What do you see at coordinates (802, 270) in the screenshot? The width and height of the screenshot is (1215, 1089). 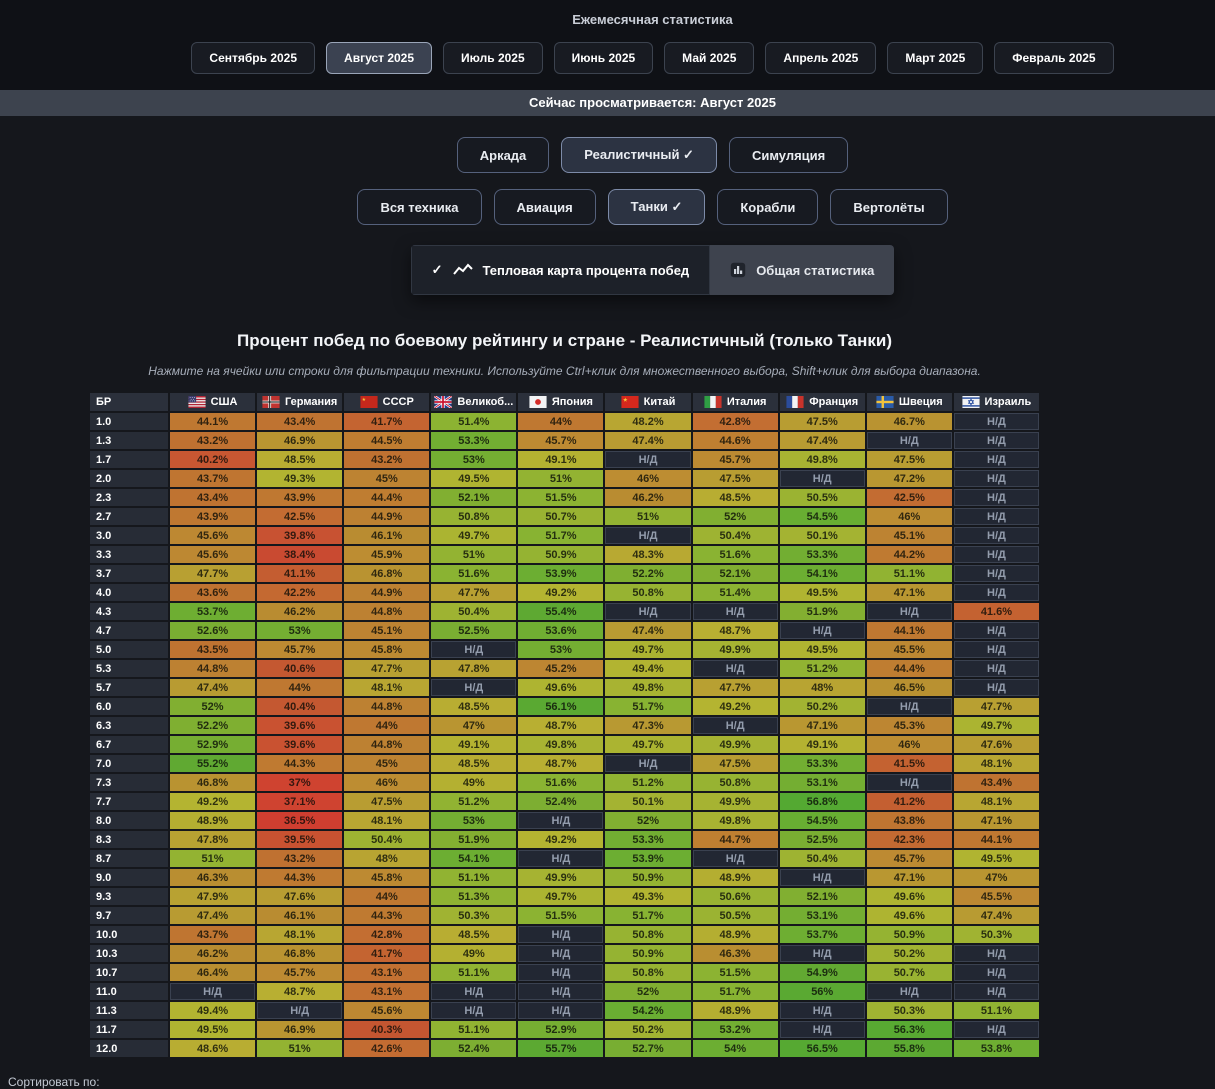 I see `stats-view-toggle: Общая статистика` at bounding box center [802, 270].